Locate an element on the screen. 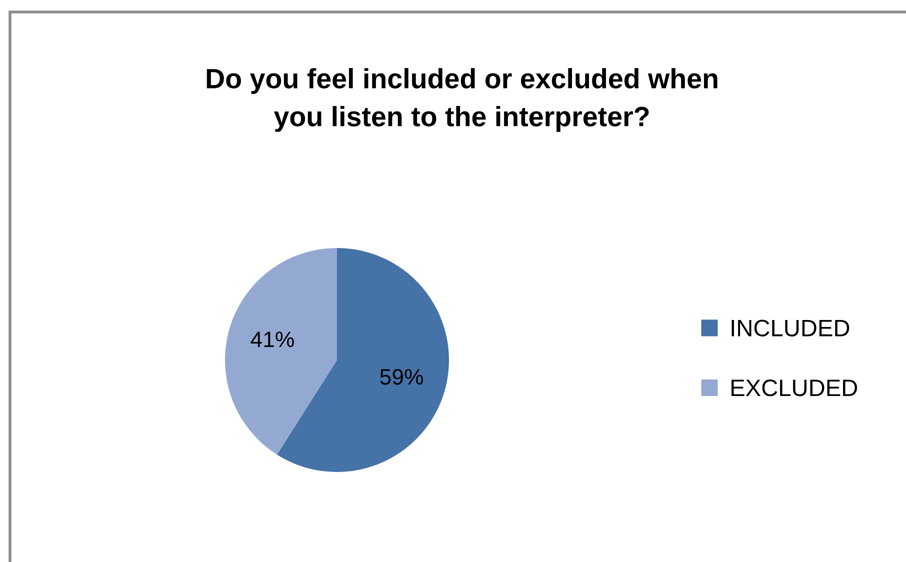 This screenshot has height=562, width=906. pie-slice is located at coordinates (281, 351).